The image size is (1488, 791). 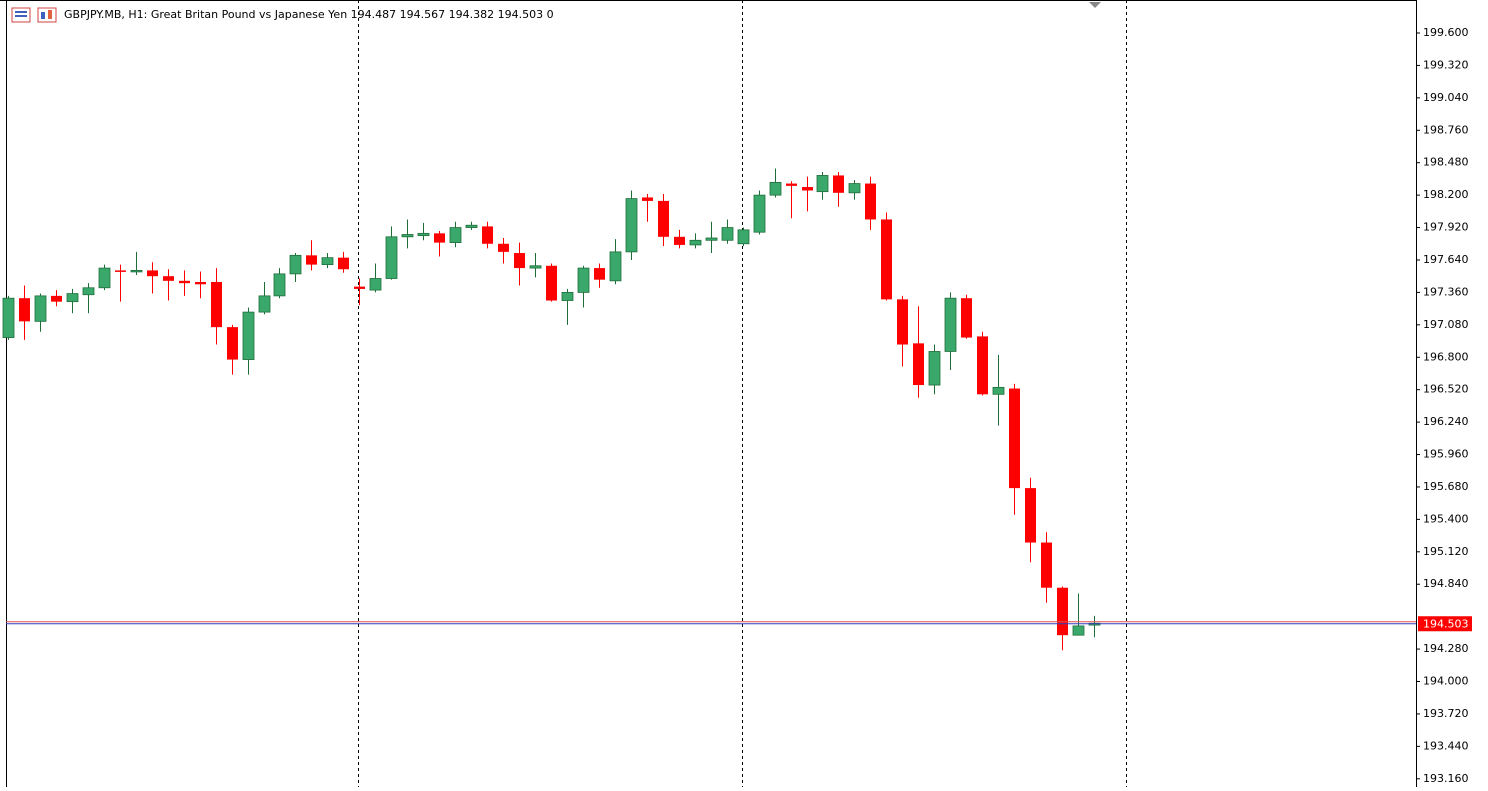 What do you see at coordinates (1446, 97) in the screenshot?
I see `y-tick-label: 199.040` at bounding box center [1446, 97].